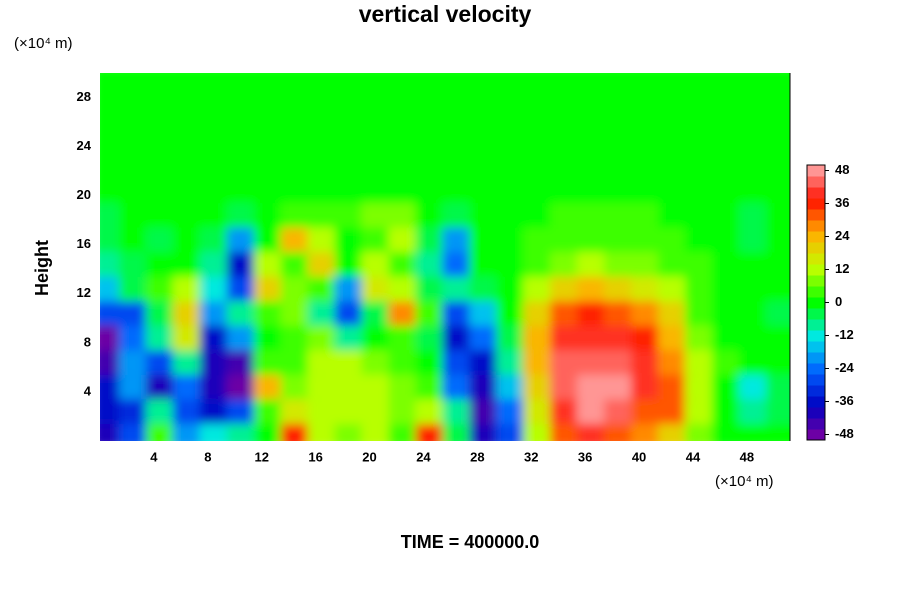  Describe the element at coordinates (87, 341) in the screenshot. I see `y-tick-label: 8` at that location.